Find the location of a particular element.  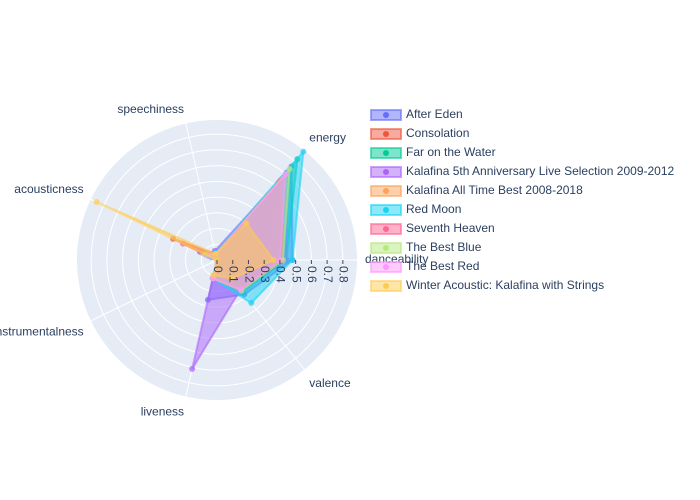

legend-label: Winter Acoustic: Kalafina with Strings is located at coordinates (505, 285).